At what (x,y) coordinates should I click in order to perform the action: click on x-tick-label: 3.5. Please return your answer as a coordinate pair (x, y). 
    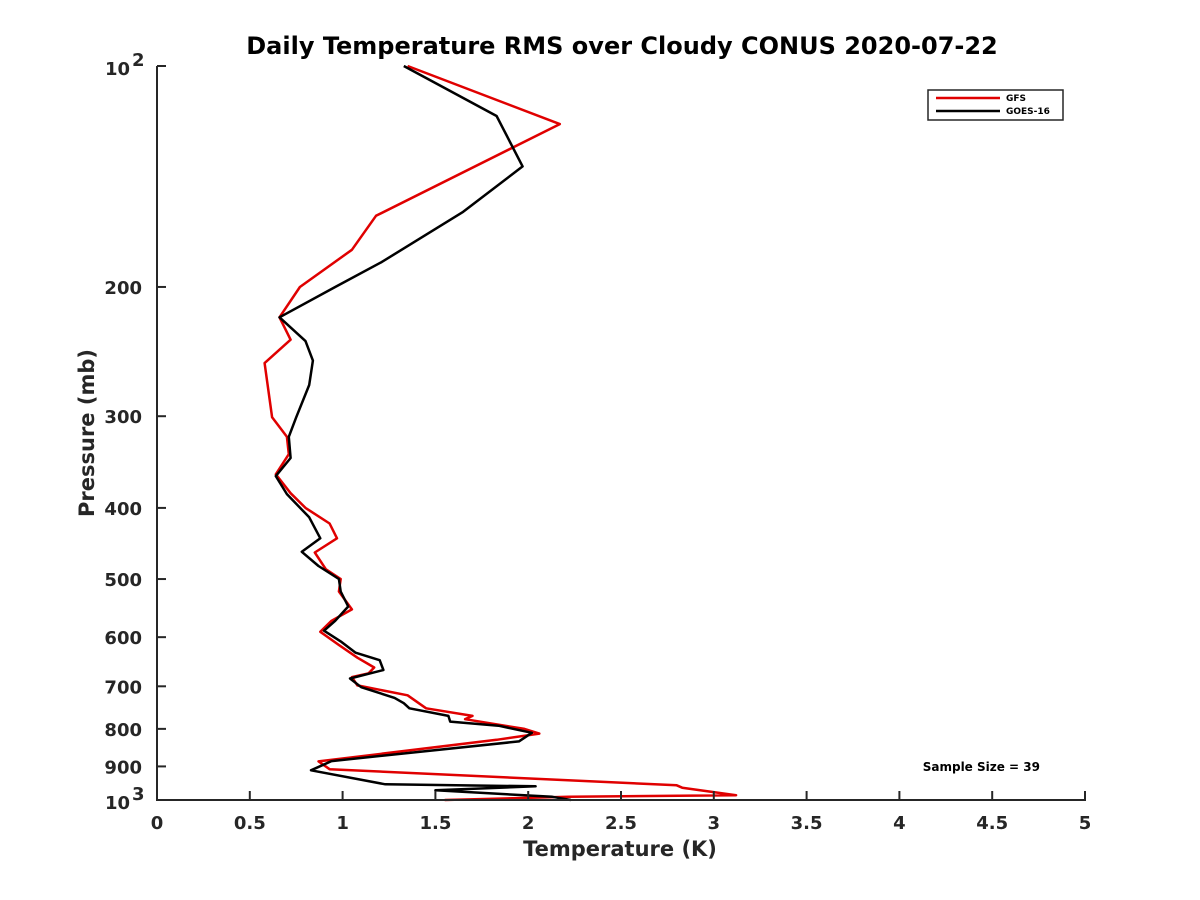
    Looking at the image, I should click on (807, 823).